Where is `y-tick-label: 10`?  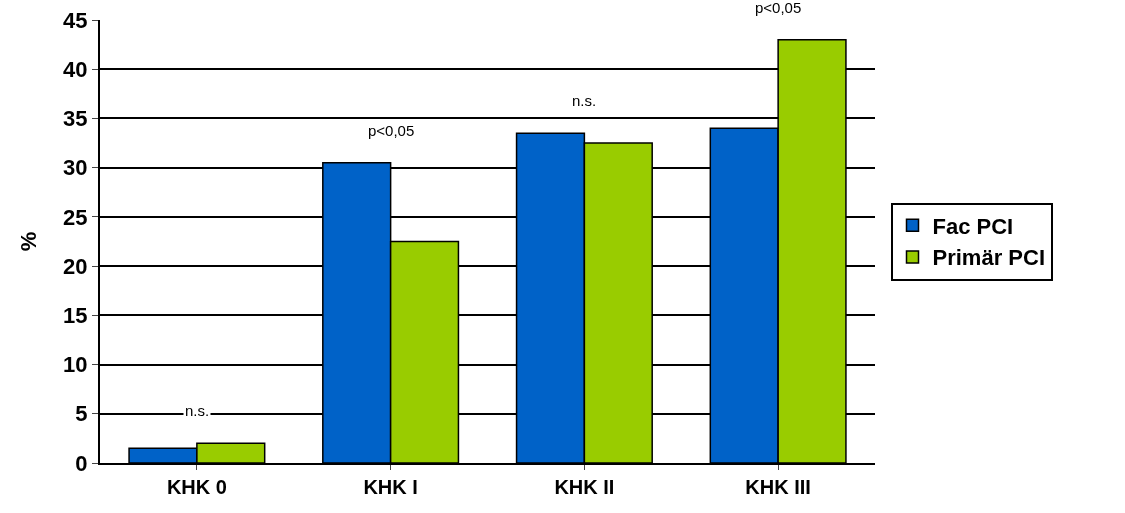 y-tick-label: 10 is located at coordinates (75, 365).